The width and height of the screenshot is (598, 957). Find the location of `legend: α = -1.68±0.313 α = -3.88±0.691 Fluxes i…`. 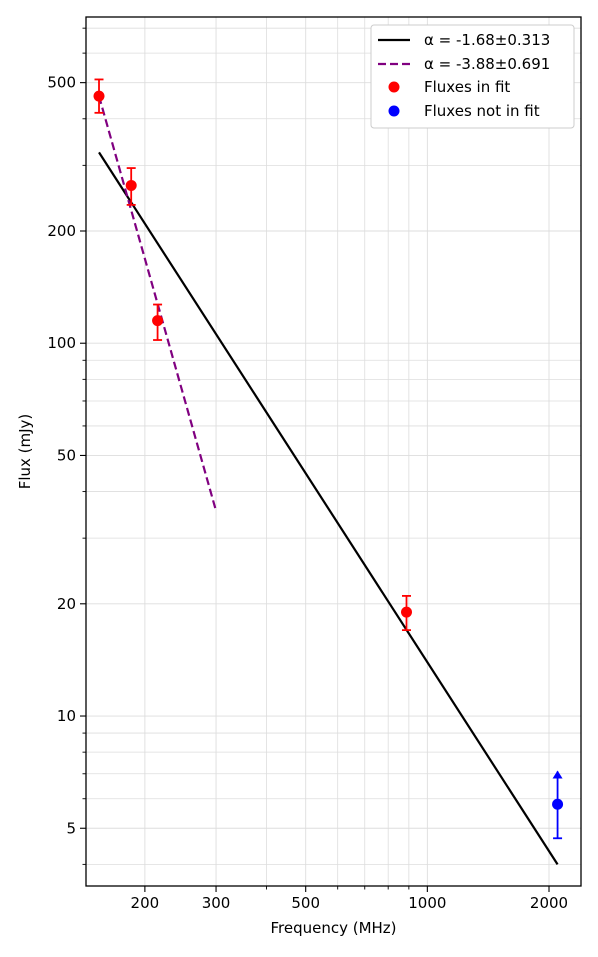

legend: α = -1.68±0.313 α = -3.88±0.691 Fluxes i… is located at coordinates (472, 76).